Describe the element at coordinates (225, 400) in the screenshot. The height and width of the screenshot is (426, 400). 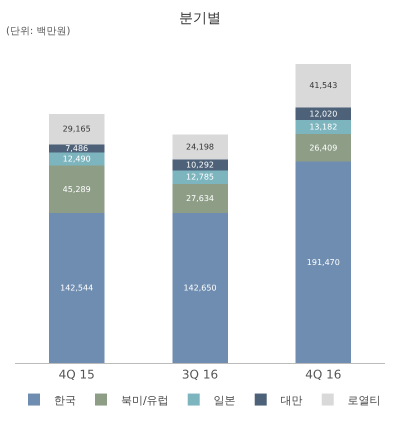
I see `legend-label: 일본` at that location.